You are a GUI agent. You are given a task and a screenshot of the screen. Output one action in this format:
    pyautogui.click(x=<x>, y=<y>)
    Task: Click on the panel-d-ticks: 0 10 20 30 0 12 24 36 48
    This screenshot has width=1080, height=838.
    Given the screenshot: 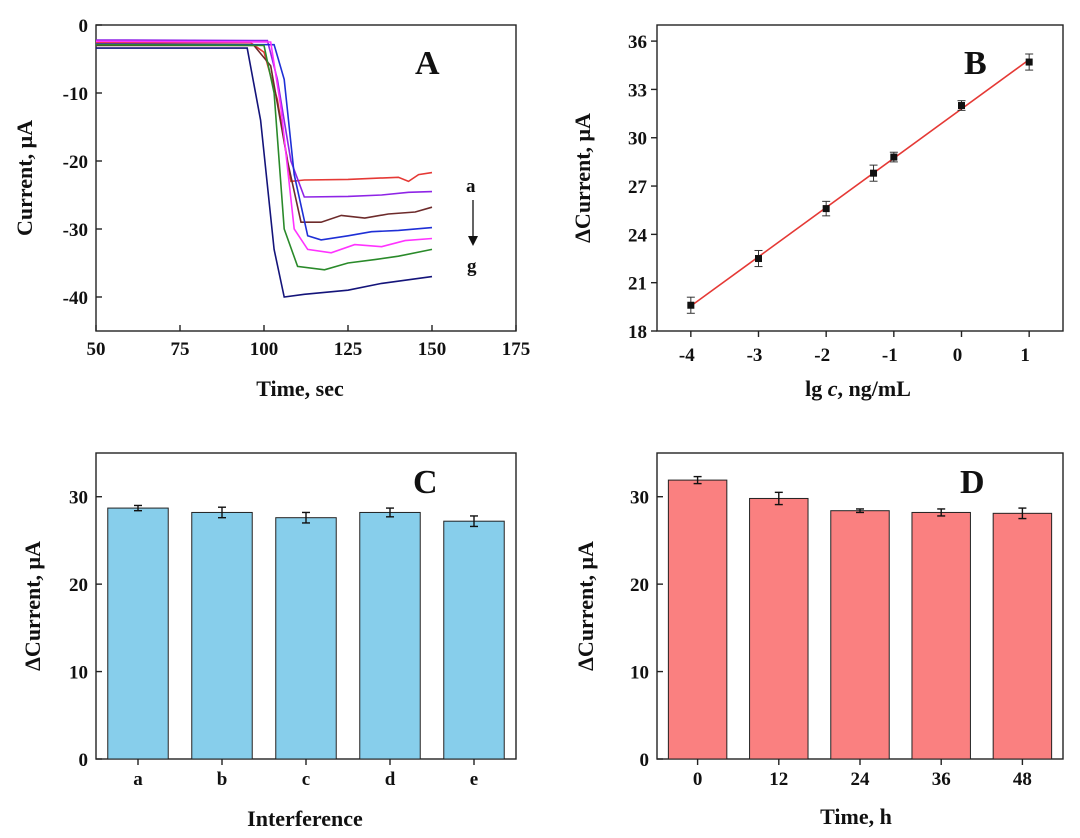 What is the action you would take?
    pyautogui.click(x=831, y=639)
    